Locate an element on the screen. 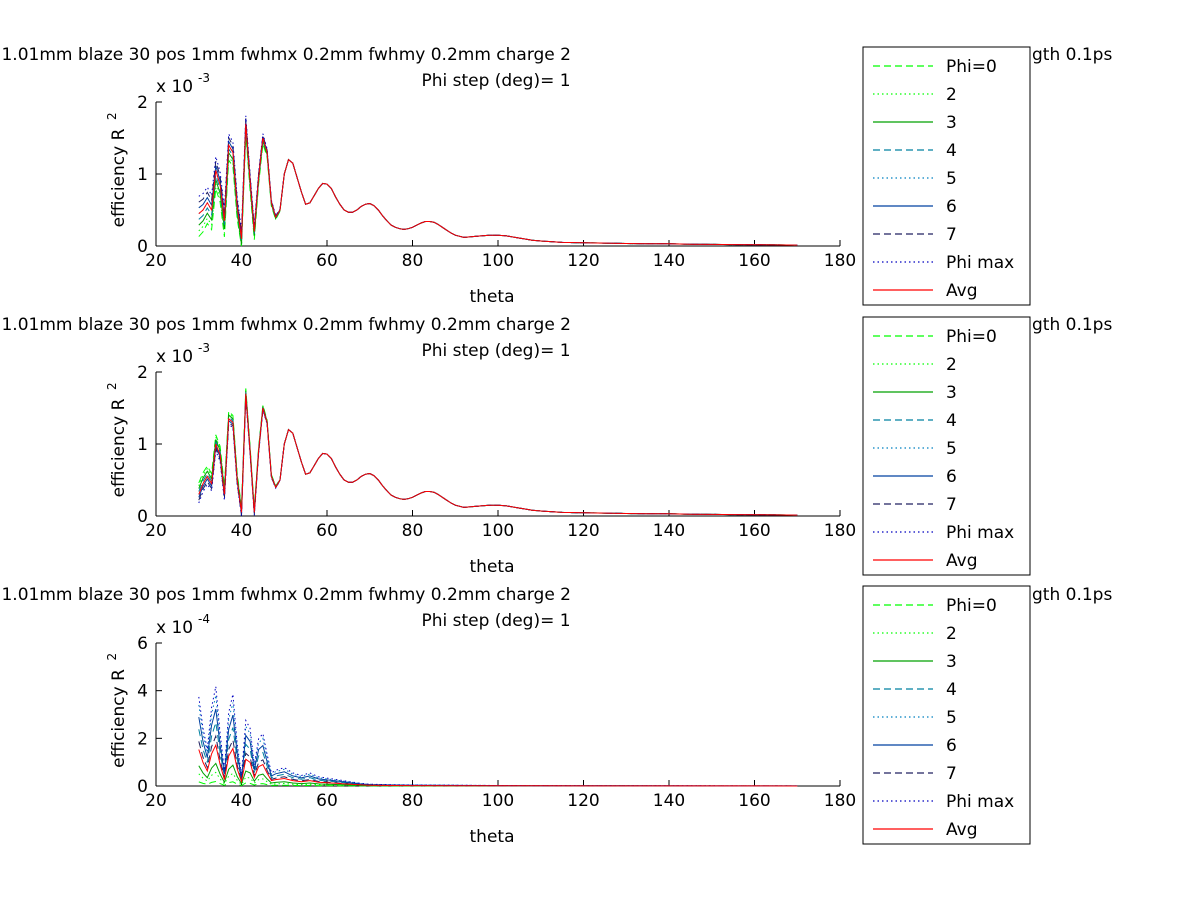  y-axis-label-group: efficiency R 2 is located at coordinates (117, 169).